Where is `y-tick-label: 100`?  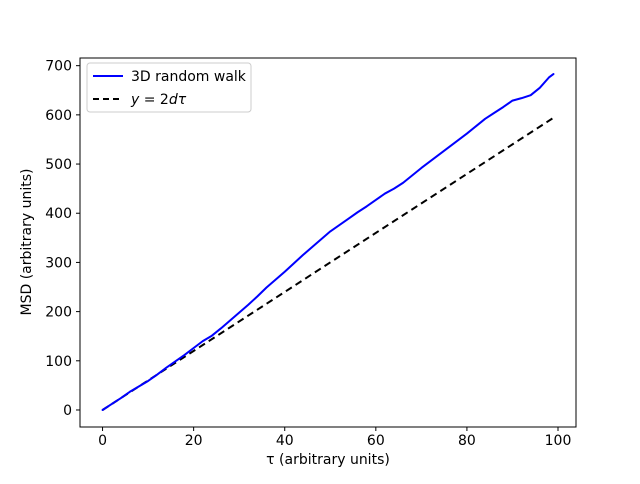 y-tick-label: 100 is located at coordinates (58, 362).